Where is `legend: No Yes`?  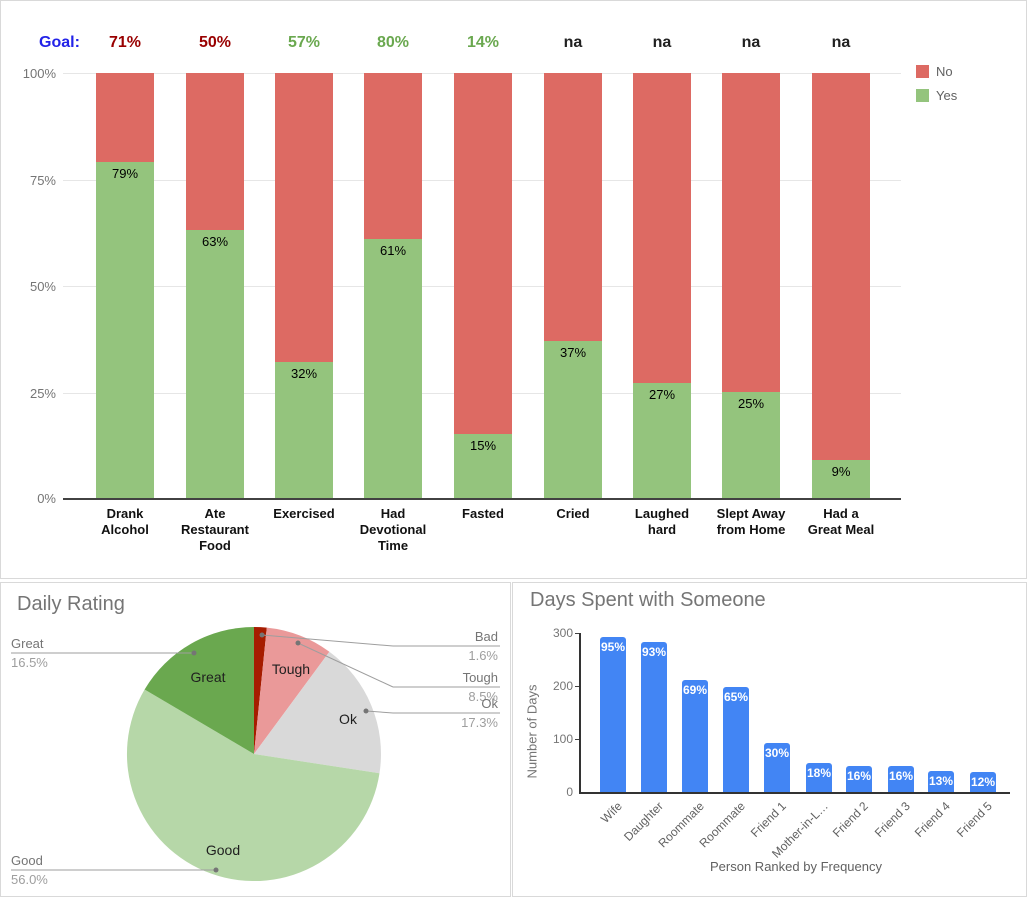 legend: No Yes is located at coordinates (936, 88).